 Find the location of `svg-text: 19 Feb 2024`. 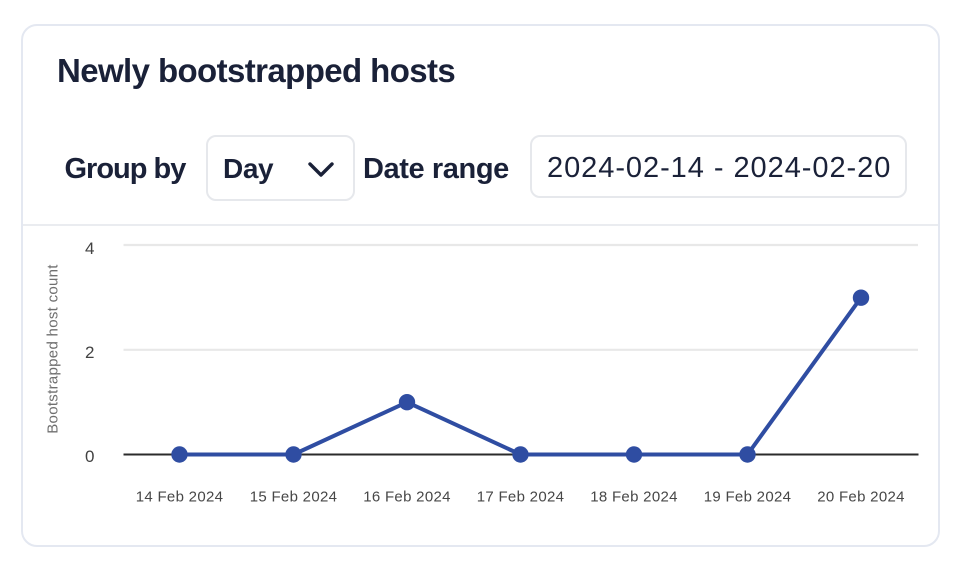

svg-text: 19 Feb 2024 is located at coordinates (748, 497).